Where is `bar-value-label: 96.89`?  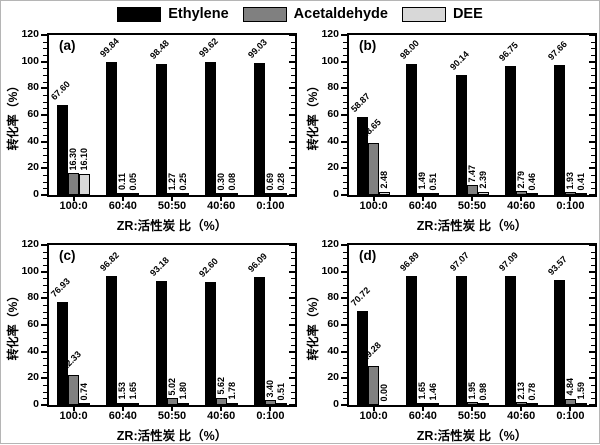 bar-value-label: 96.89 is located at coordinates (410, 261).